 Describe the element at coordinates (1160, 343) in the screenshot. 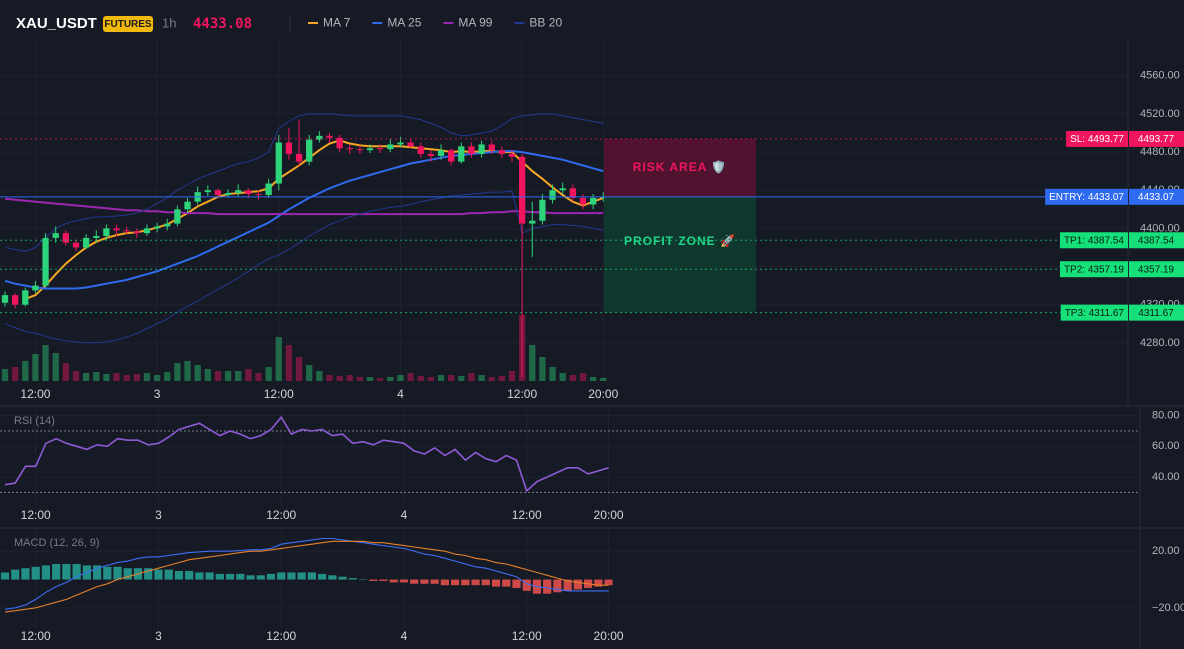

I see `y-tick-label: 4280.00` at that location.